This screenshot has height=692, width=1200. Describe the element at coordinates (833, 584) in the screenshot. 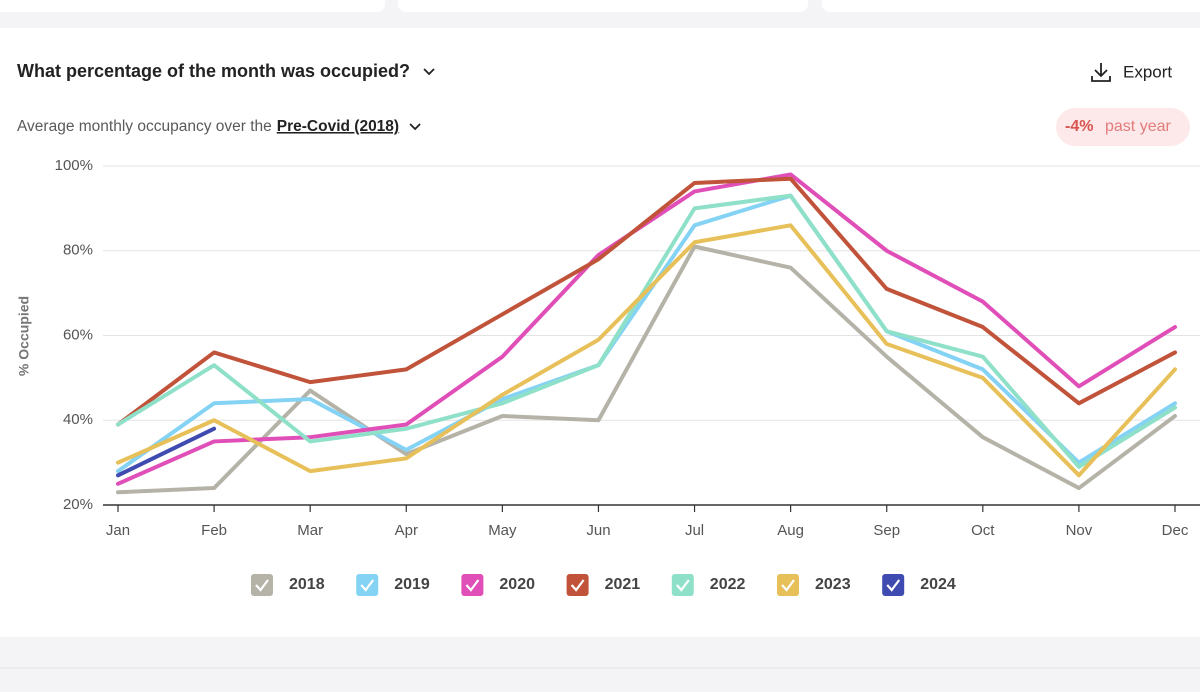

I see `legend-label: 2023` at that location.